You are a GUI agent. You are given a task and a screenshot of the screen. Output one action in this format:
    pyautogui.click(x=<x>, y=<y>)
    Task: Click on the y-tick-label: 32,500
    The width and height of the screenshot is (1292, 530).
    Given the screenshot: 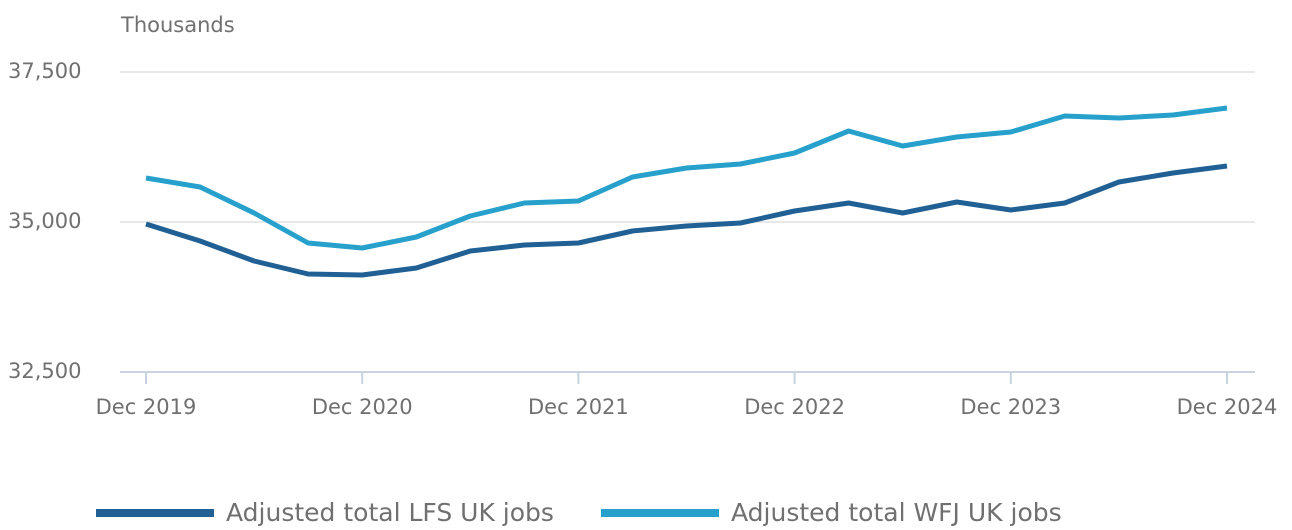 What is the action you would take?
    pyautogui.click(x=44, y=371)
    